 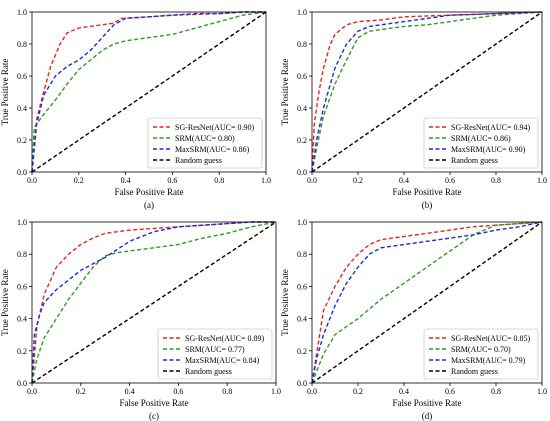 What do you see at coordinates (427, 416) in the screenshot?
I see `panel-label: (d)` at bounding box center [427, 416].